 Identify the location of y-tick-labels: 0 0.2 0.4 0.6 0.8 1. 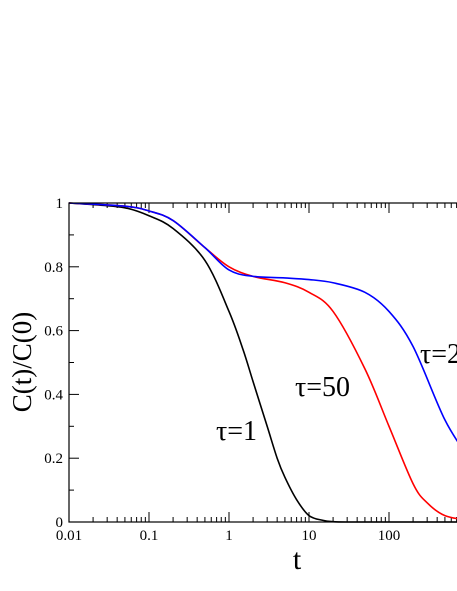
(53, 363).